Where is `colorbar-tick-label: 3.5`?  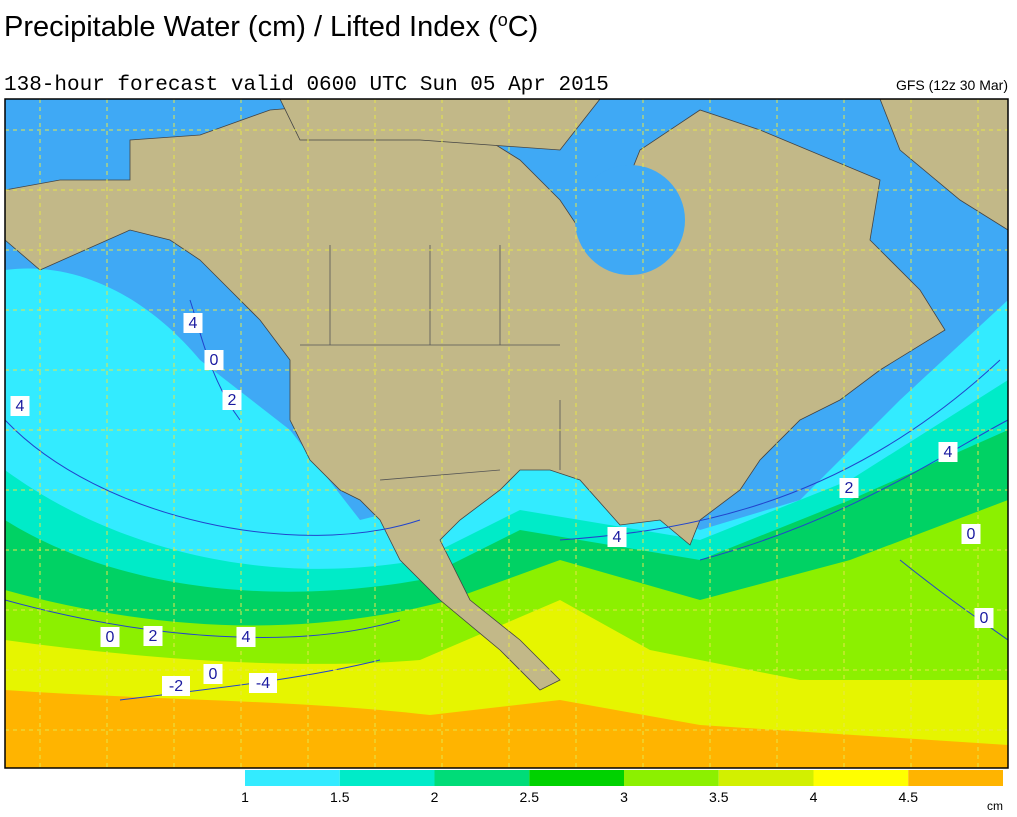 colorbar-tick-label: 3.5 is located at coordinates (719, 797).